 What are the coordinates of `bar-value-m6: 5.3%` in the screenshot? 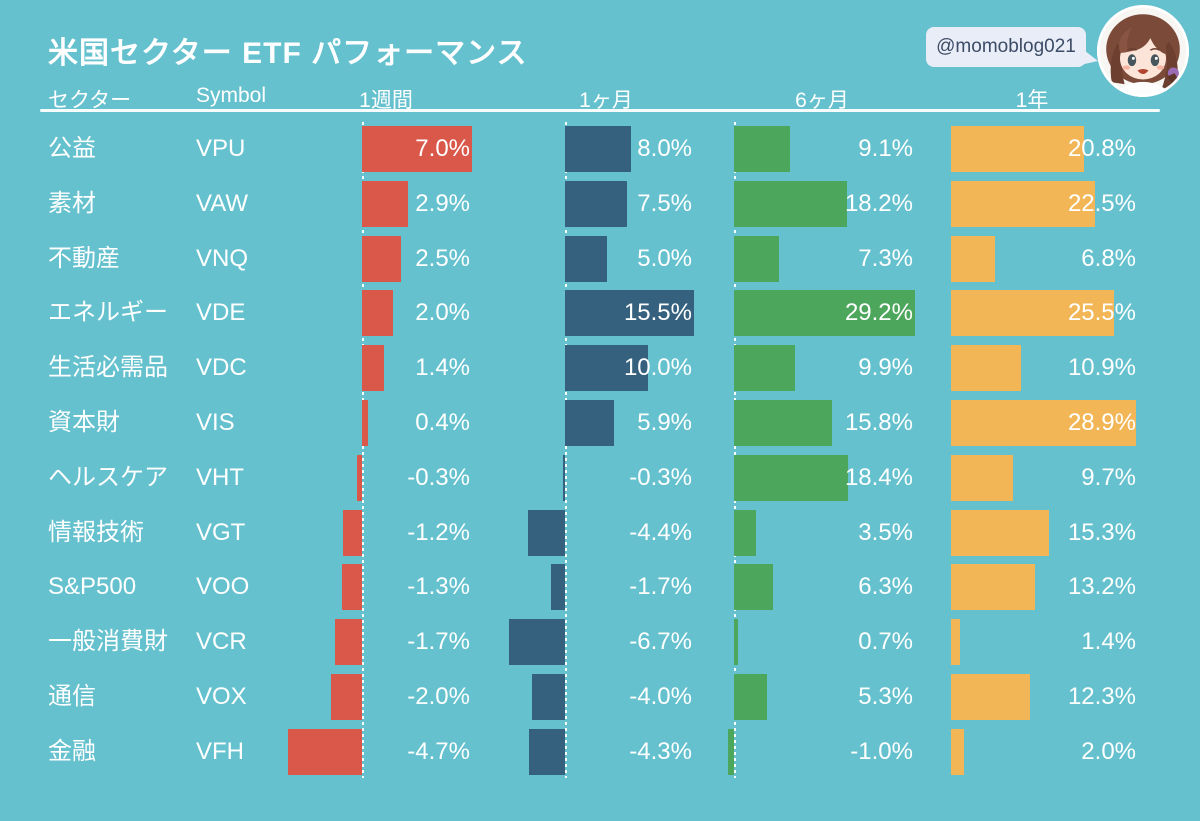 It's located at (885, 696).